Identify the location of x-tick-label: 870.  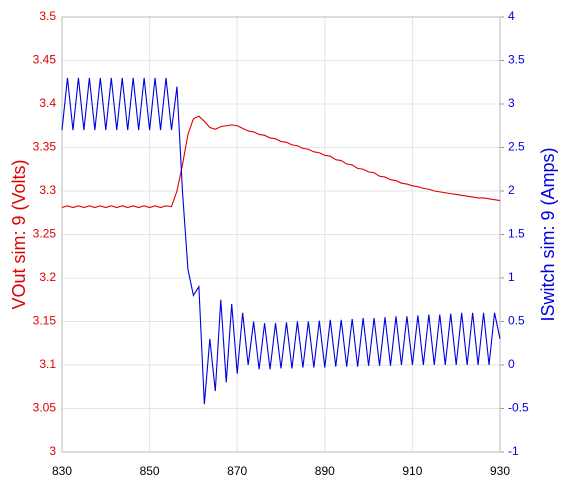
(237, 471).